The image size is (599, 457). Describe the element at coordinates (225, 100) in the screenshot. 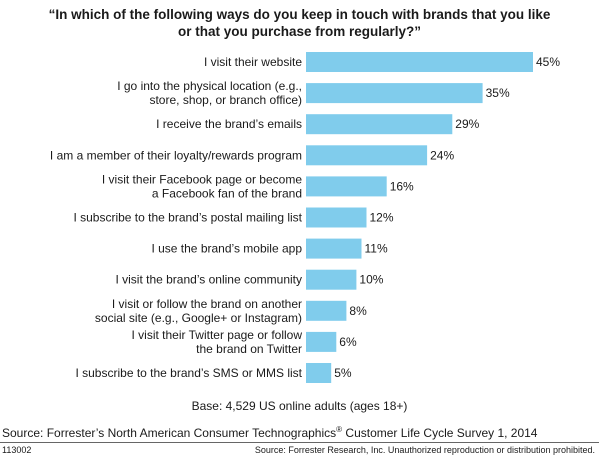

I see `category-label-1-line-2: store, shop, or branch office)` at that location.